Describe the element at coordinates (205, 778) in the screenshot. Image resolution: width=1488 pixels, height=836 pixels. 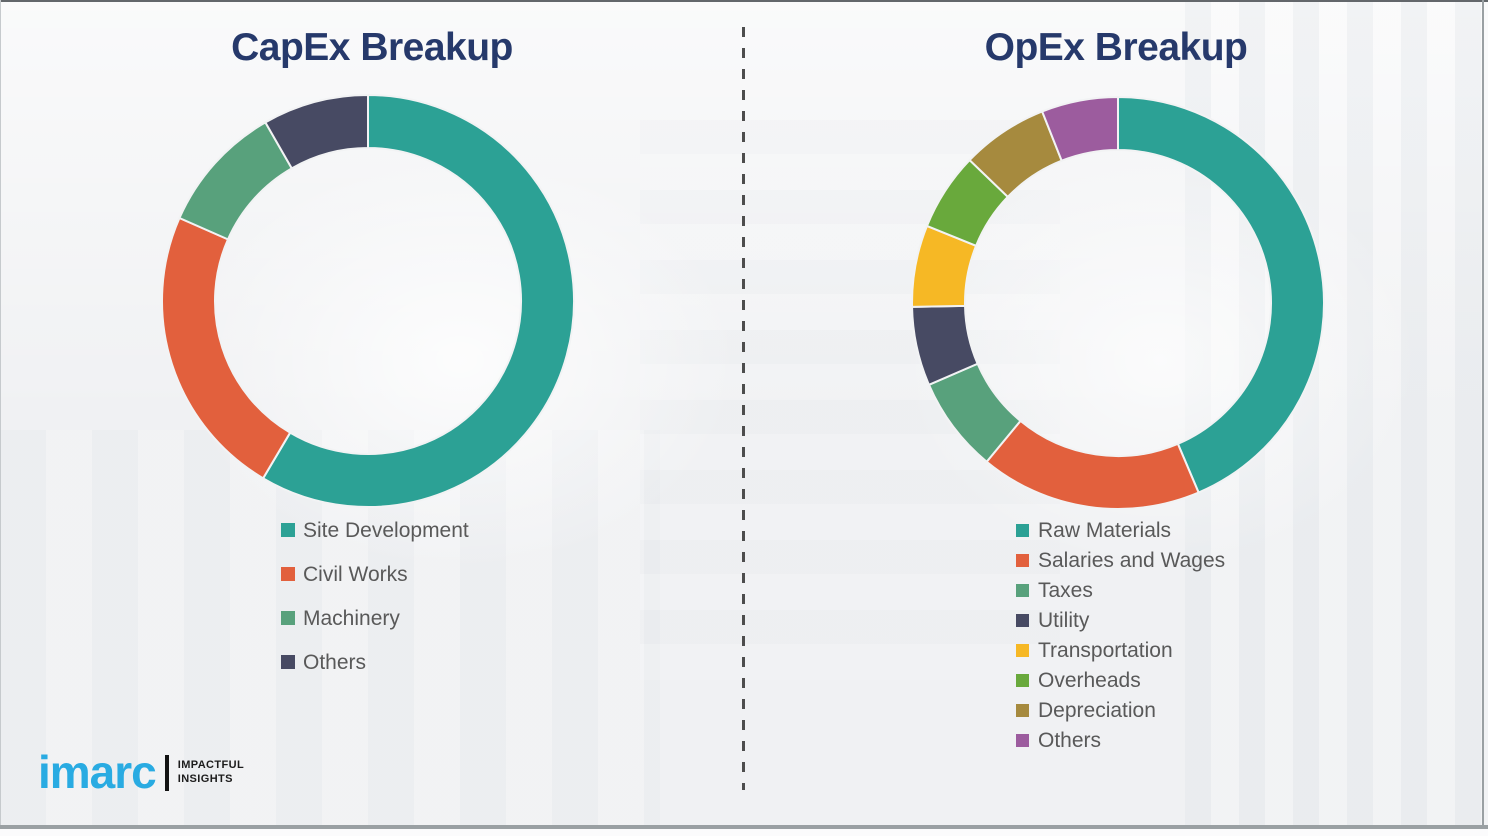
I see `logo-tagline-line2: INSIGHTS` at that location.